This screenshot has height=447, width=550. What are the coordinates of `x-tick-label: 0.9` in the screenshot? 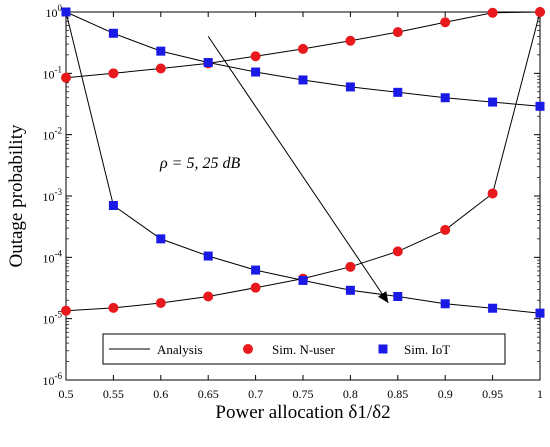 It's located at (445, 394).